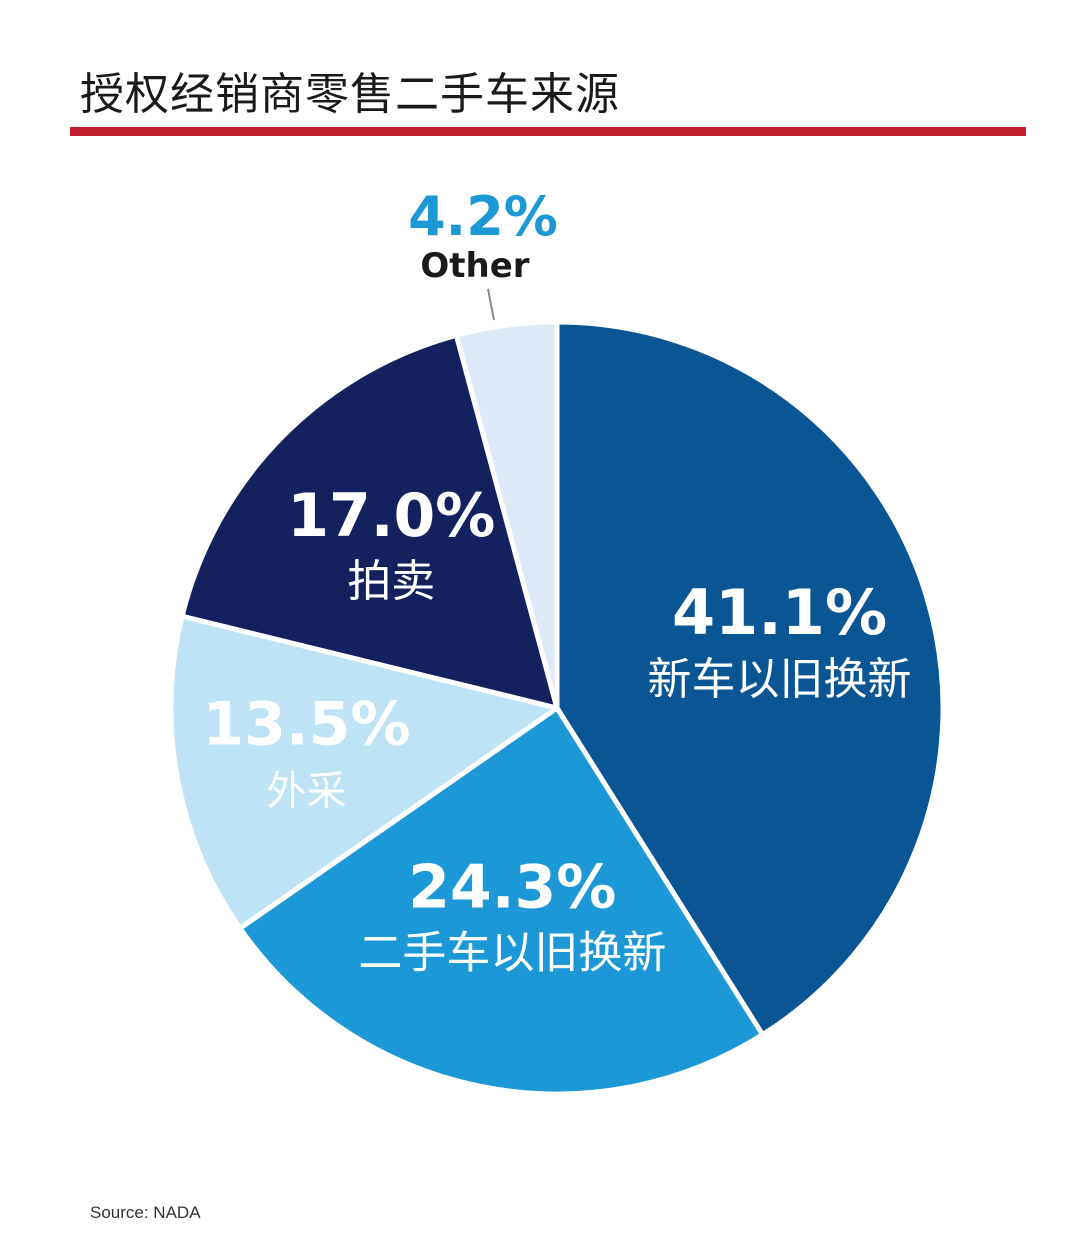 The height and width of the screenshot is (1259, 1080). I want to click on slice-label-1: 新车以旧换新, so click(780, 679).